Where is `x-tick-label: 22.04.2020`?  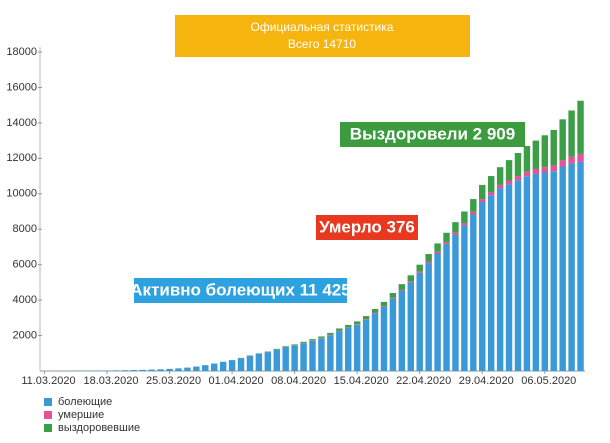 x-tick-label: 22.04.2020 is located at coordinates (423, 381).